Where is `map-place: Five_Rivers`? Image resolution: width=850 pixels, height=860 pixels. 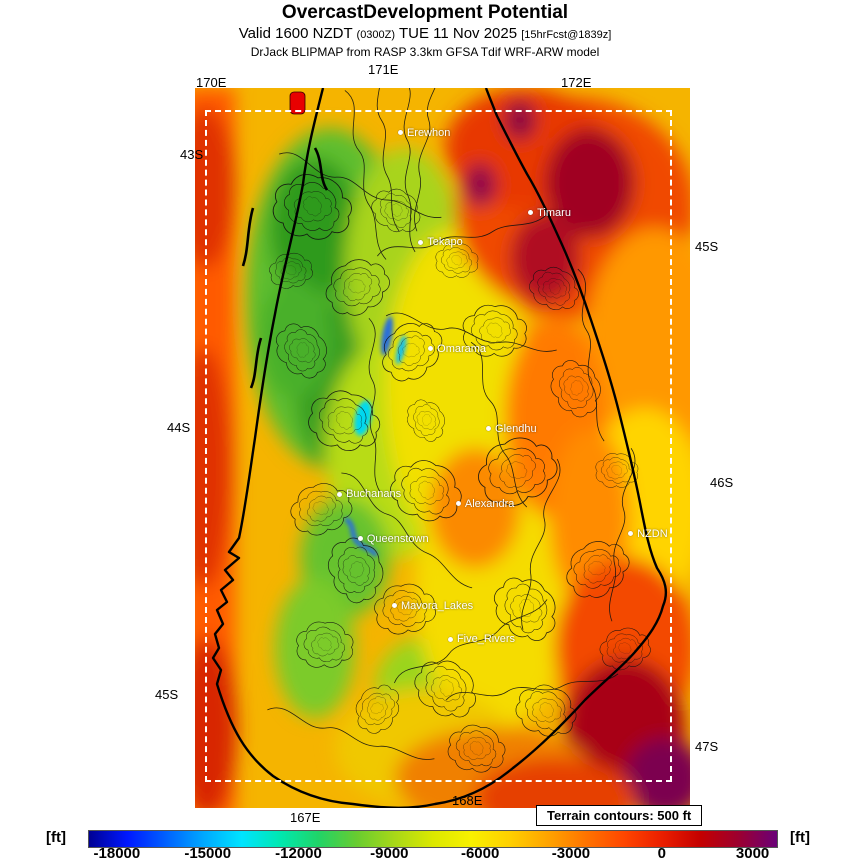
map-place: Five_Rivers is located at coordinates (481, 639).